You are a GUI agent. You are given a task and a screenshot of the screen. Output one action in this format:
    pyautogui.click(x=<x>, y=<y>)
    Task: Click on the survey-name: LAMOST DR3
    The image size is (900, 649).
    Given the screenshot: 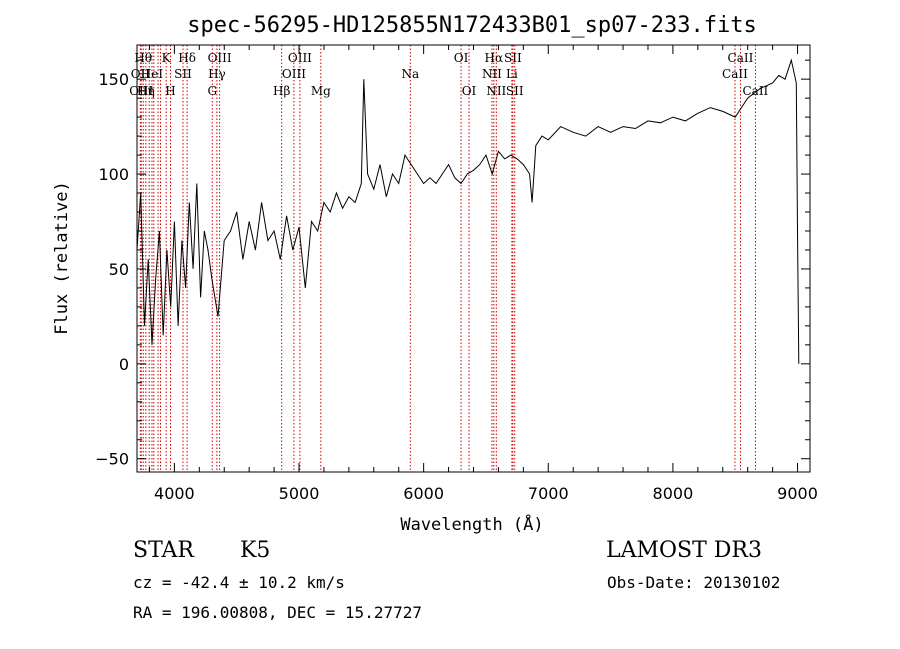 What is the action you would take?
    pyautogui.click(x=684, y=550)
    